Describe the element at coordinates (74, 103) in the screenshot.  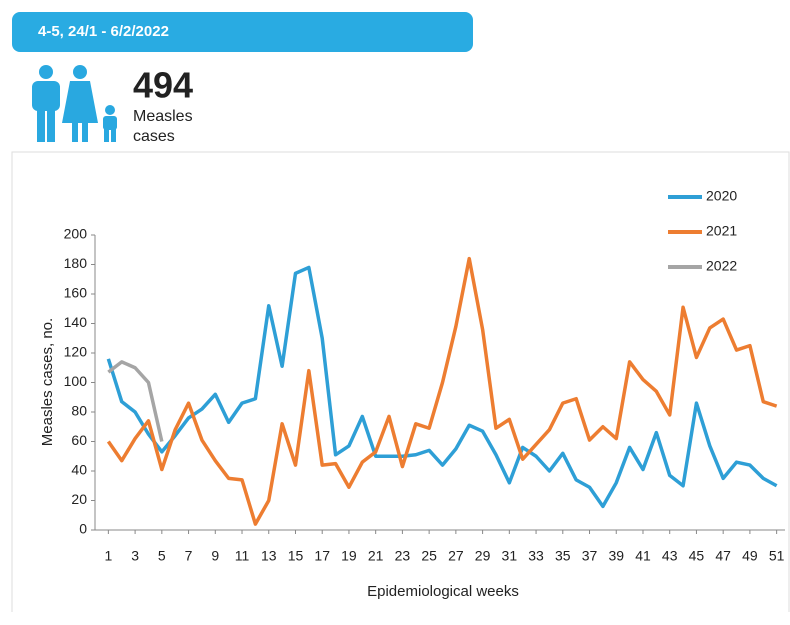
I see `family-icon` at that location.